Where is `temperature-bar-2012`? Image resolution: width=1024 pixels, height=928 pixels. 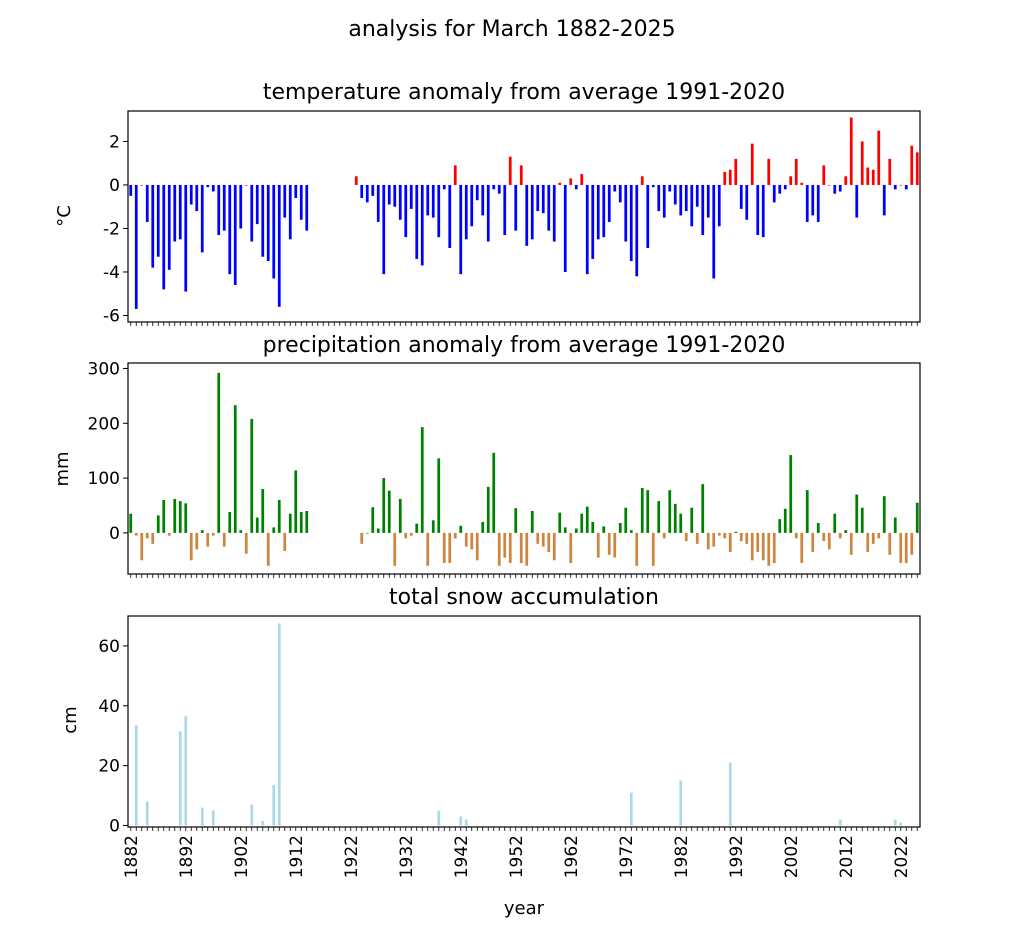
temperature-bar-2012 is located at coordinates (846, 180).